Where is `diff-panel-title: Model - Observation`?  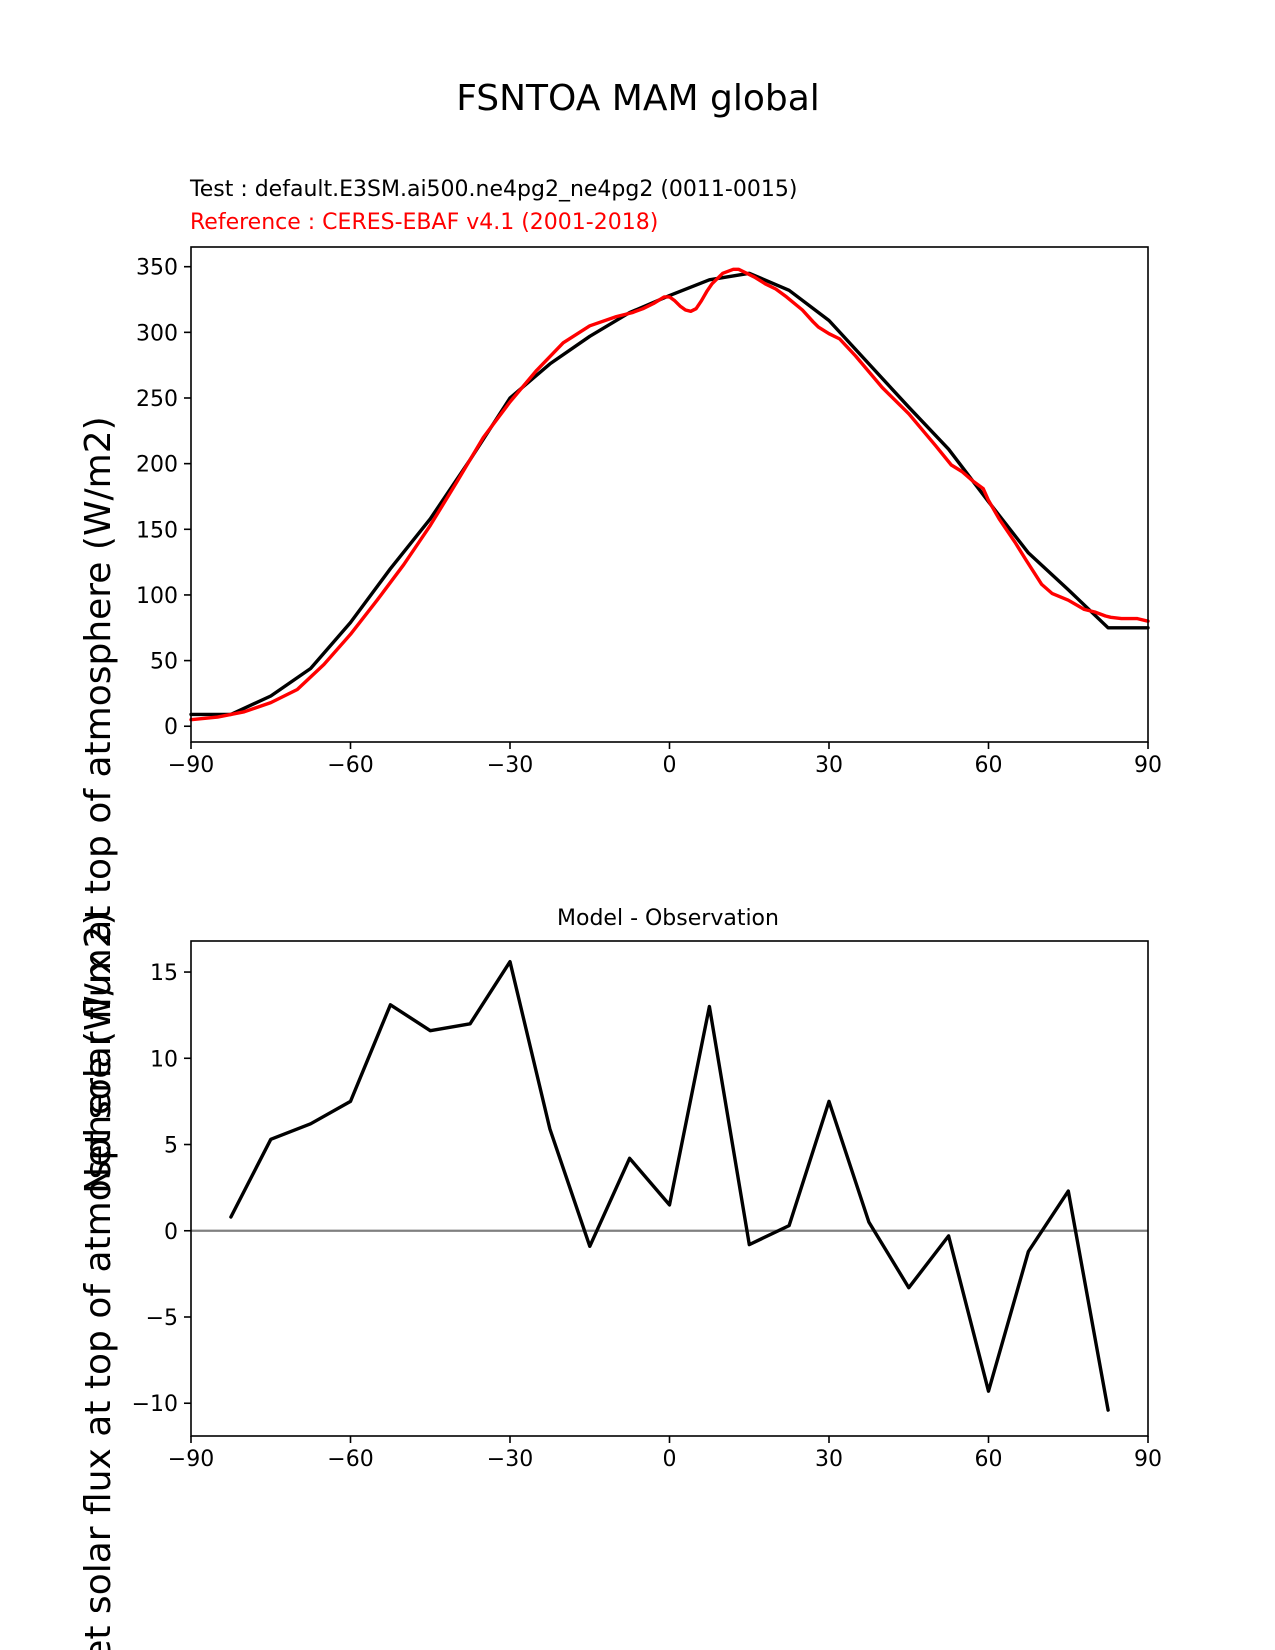 diff-panel-title: Model - Observation is located at coordinates (668, 918).